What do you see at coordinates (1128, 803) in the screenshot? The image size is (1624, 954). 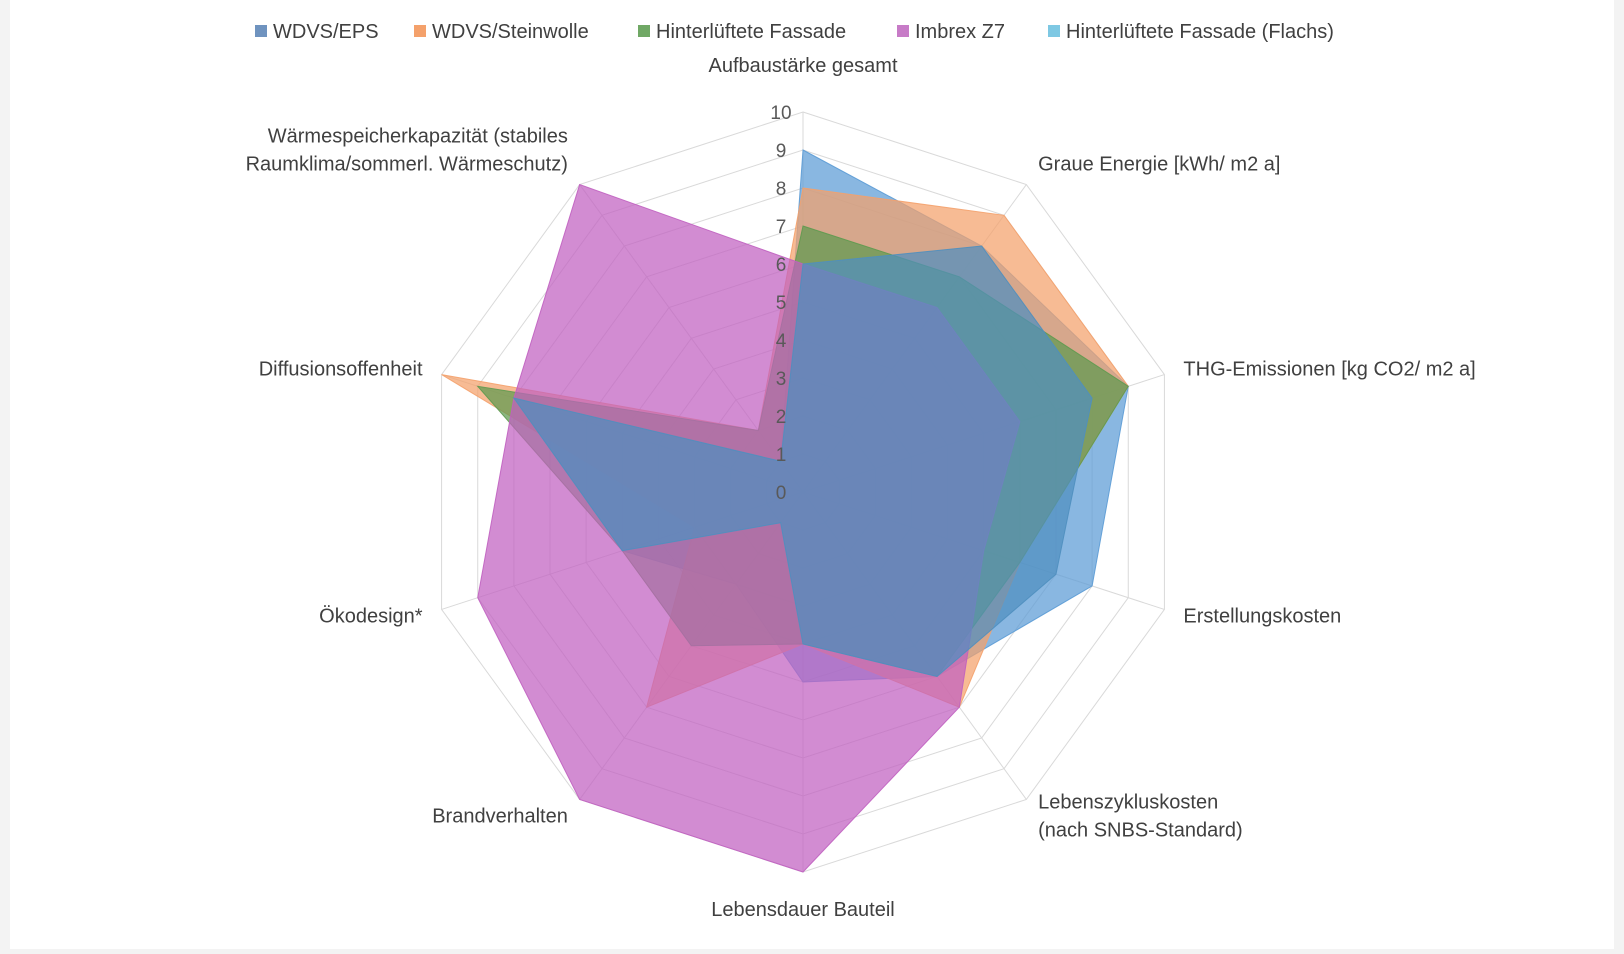 I see `axis-label: Lebenszykluskosten` at bounding box center [1128, 803].